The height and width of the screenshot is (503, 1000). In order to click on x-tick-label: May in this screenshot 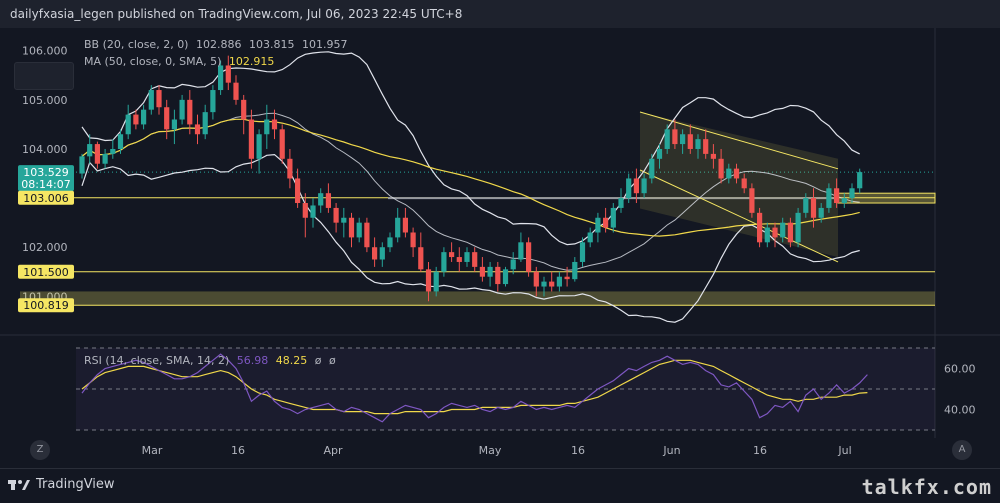, I will do `click(490, 450)`.